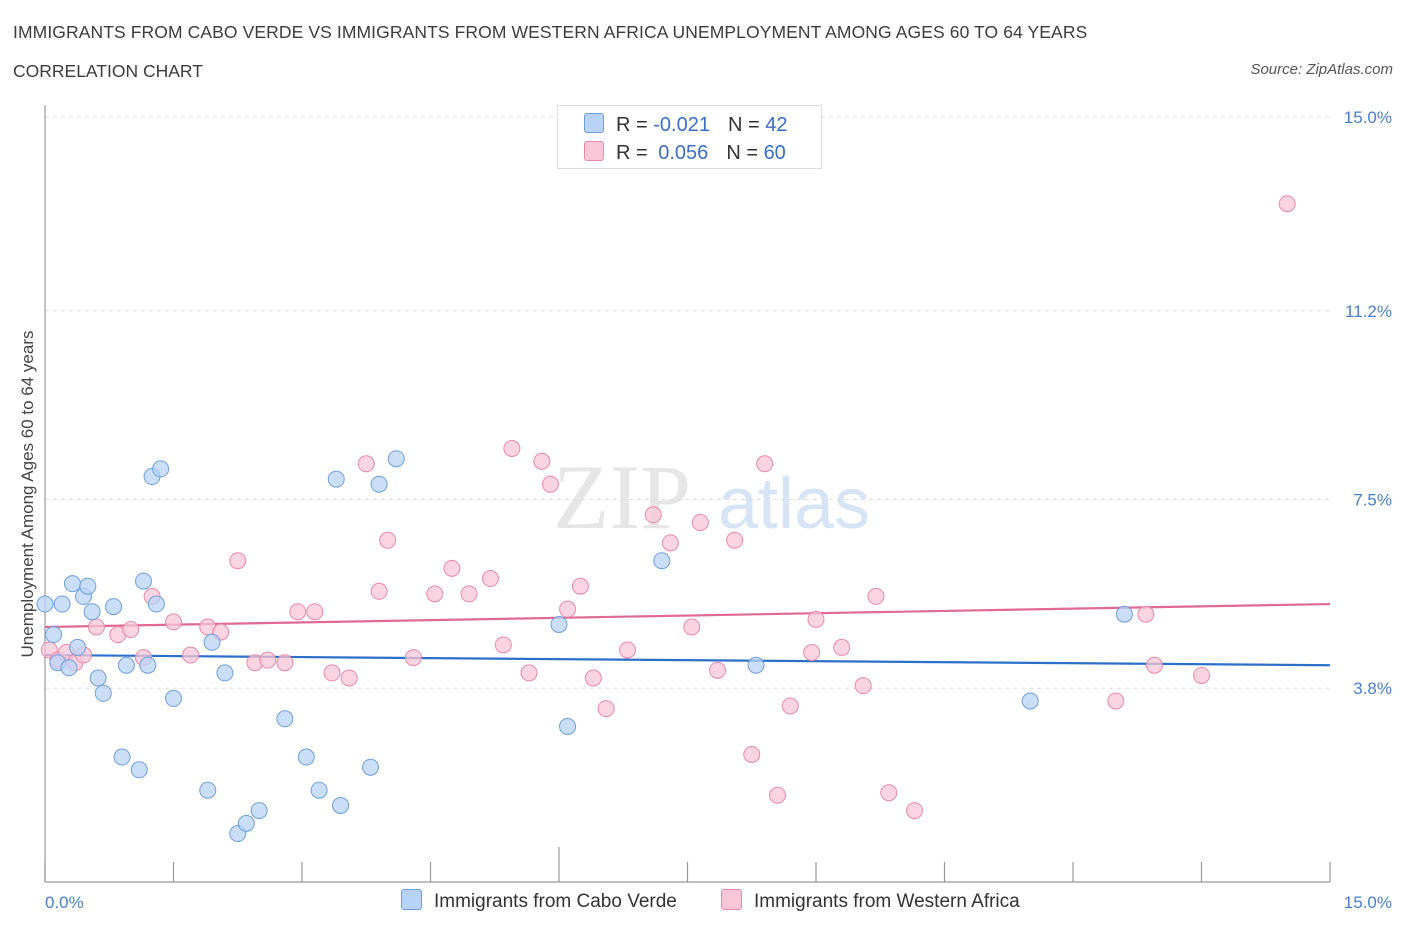 The width and height of the screenshot is (1406, 930). I want to click on watermark: ZIP atlas, so click(711, 497).